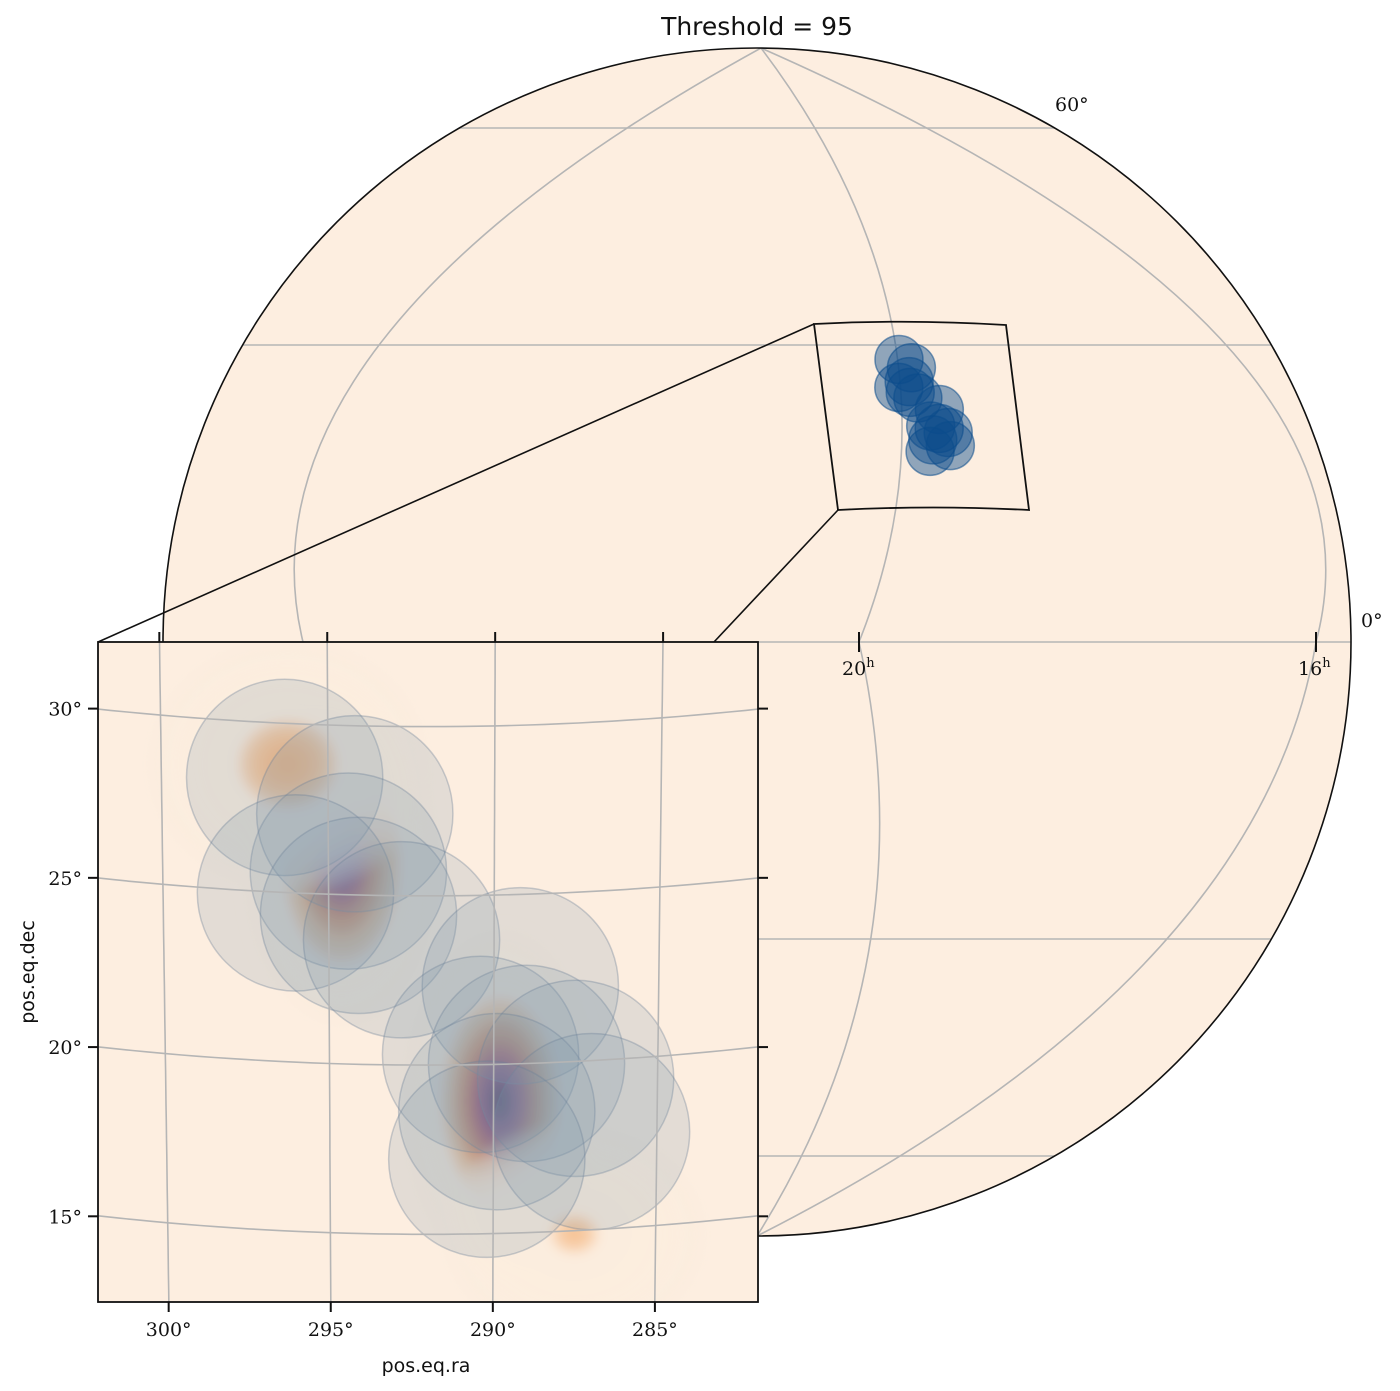 The width and height of the screenshot is (1400, 1391). Describe the element at coordinates (426, 1366) in the screenshot. I see `inset-x-axis-label: pos.eq.ra` at that location.